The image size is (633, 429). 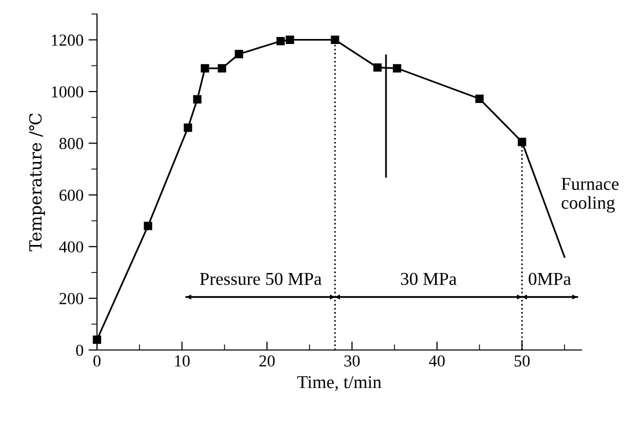 What do you see at coordinates (71, 144) in the screenshot?
I see `y-tick-label: 800` at bounding box center [71, 144].